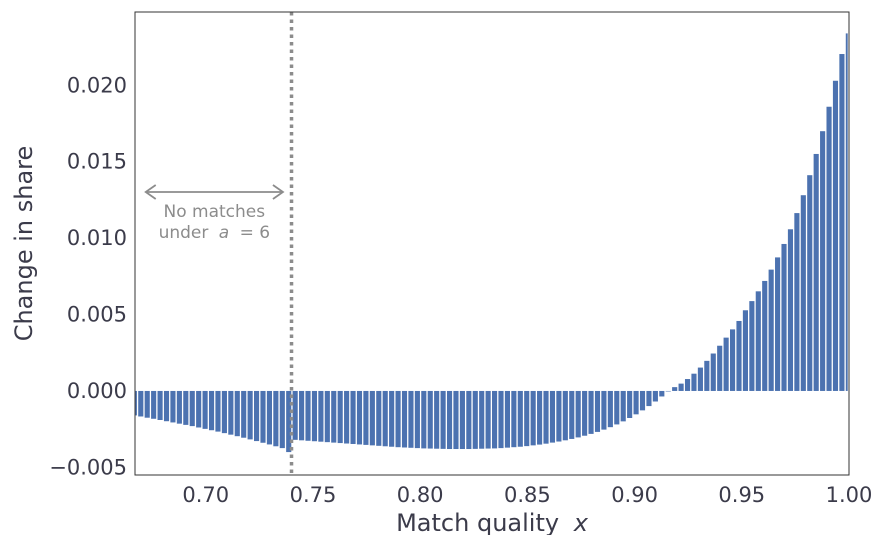 Image resolution: width=875 pixels, height=535 pixels. Describe the element at coordinates (88, 276) in the screenshot. I see `y-axis-ticks: −0.005 0.000 0.005 0.010 0.015 0.020` at that location.